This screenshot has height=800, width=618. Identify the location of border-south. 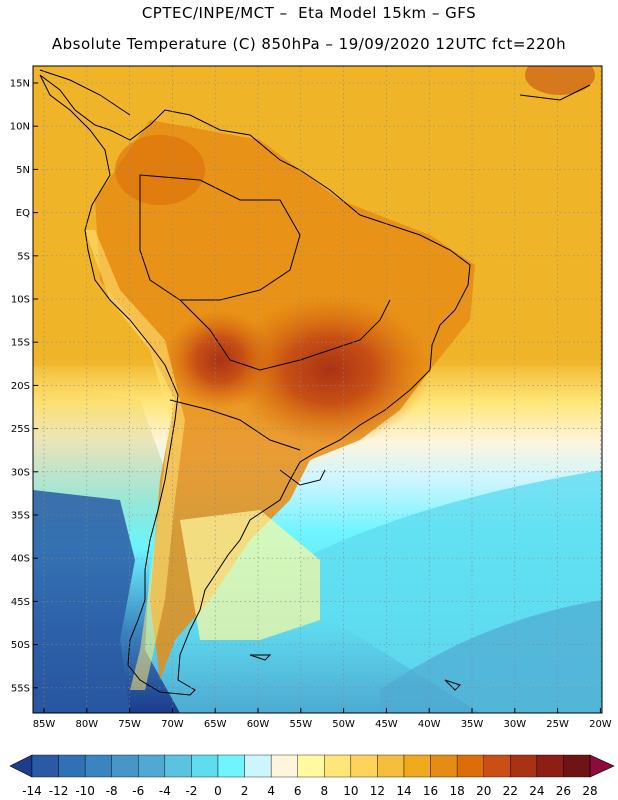
(235, 425).